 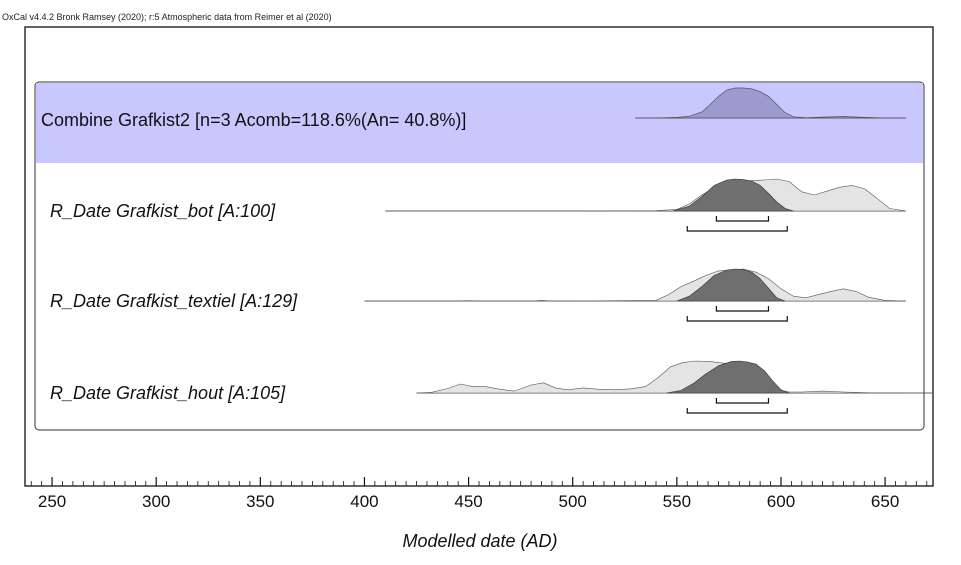 What do you see at coordinates (468, 501) in the screenshot?
I see `tick-label: 450` at bounding box center [468, 501].